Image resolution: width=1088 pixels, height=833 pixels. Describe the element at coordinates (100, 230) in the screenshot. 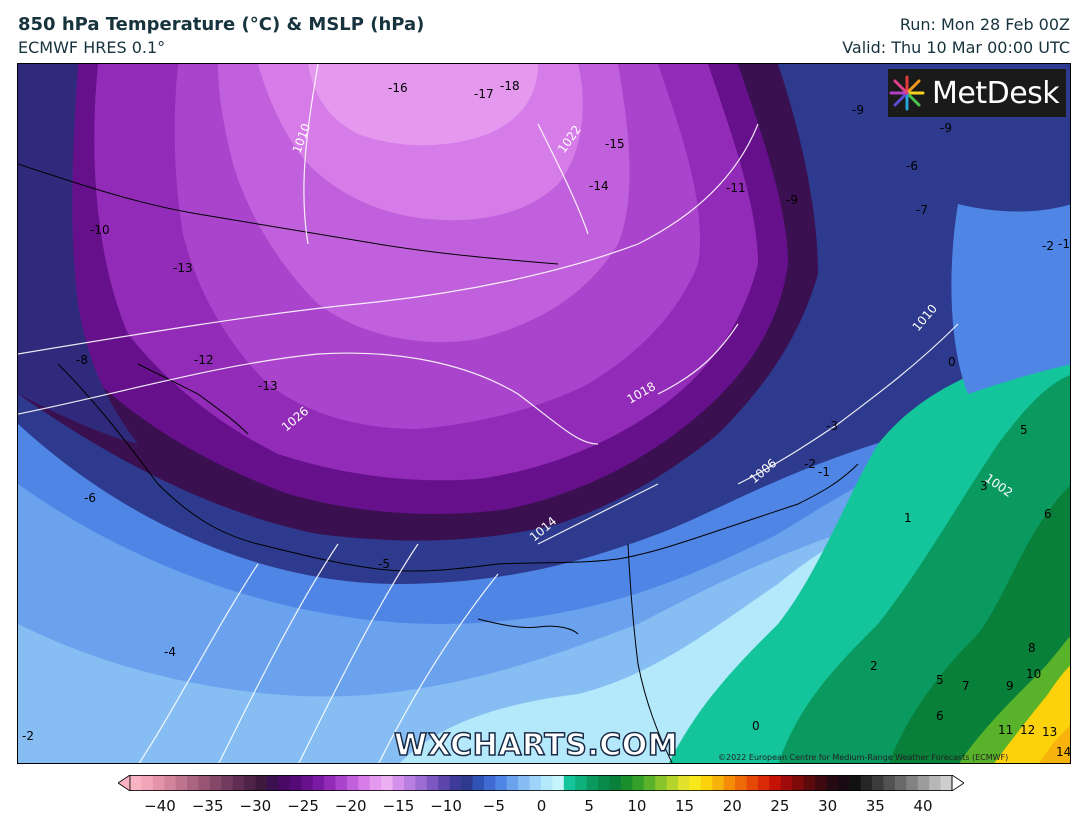

I see `temp-label: -10` at that location.